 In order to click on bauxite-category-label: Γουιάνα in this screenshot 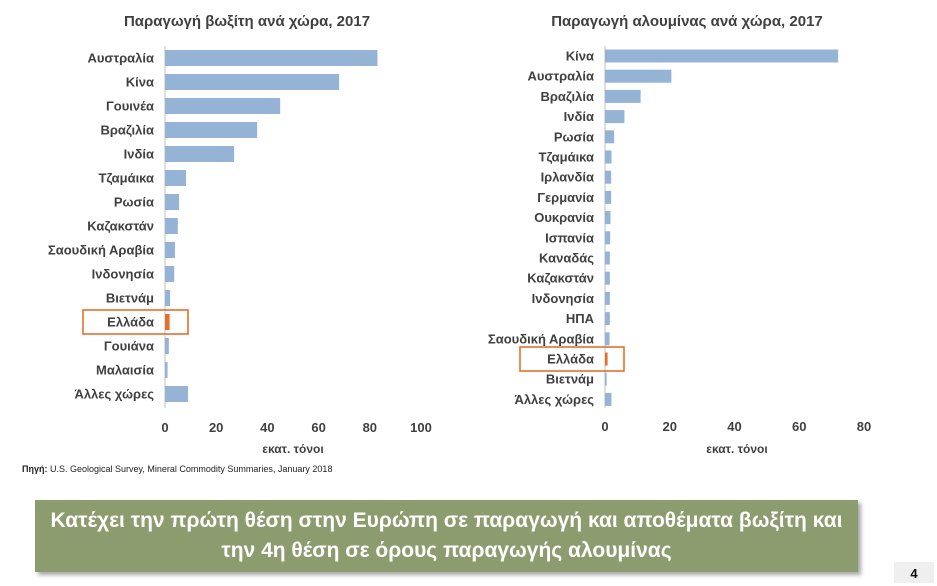, I will do `click(129, 346)`.